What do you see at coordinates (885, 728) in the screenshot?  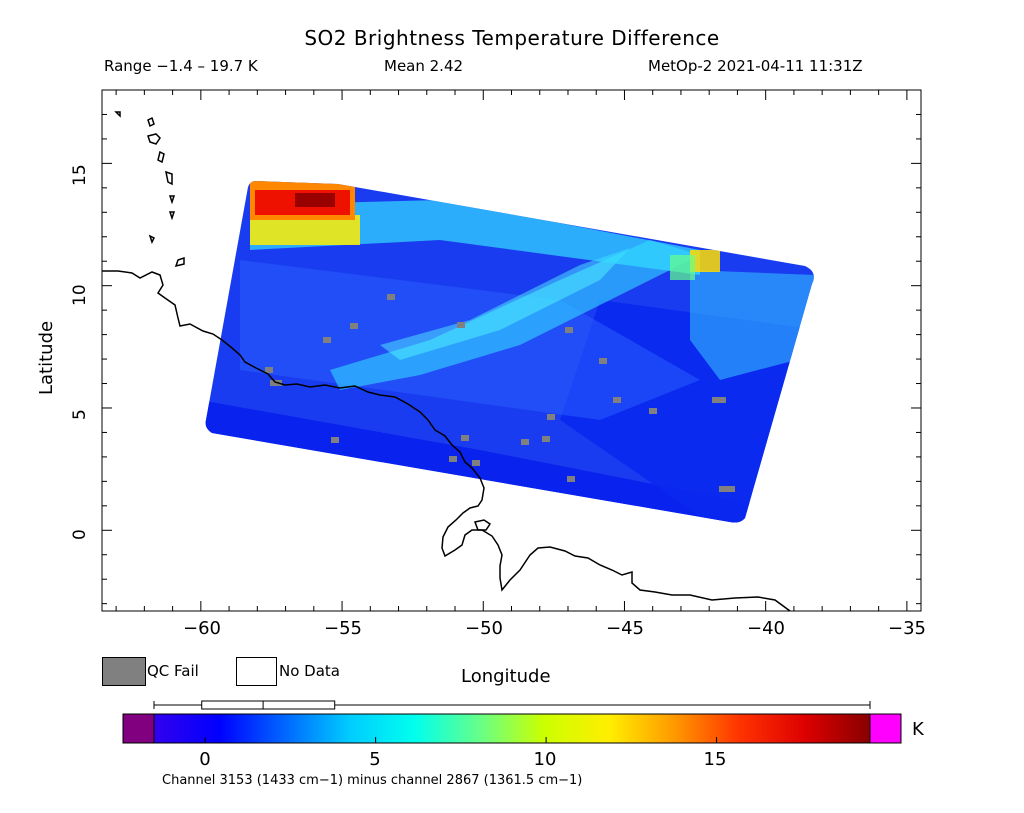 I see `colorbar-over` at bounding box center [885, 728].